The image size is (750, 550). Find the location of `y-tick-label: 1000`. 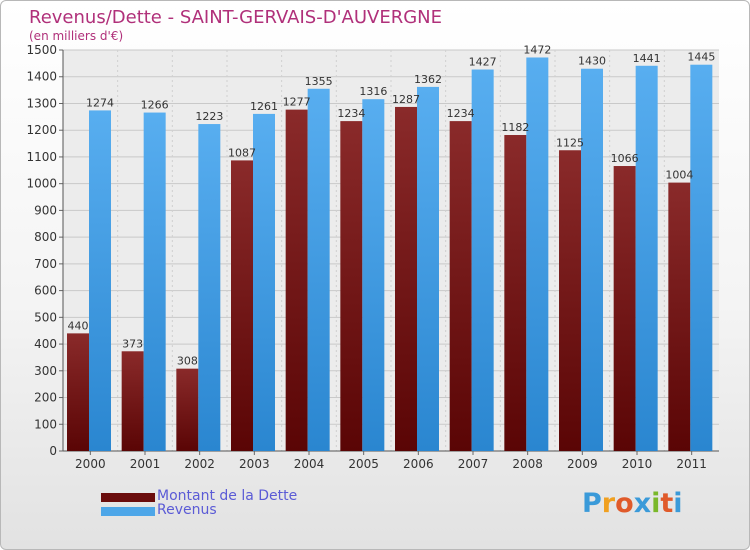

y-tick-label: 1000 is located at coordinates (41, 184).